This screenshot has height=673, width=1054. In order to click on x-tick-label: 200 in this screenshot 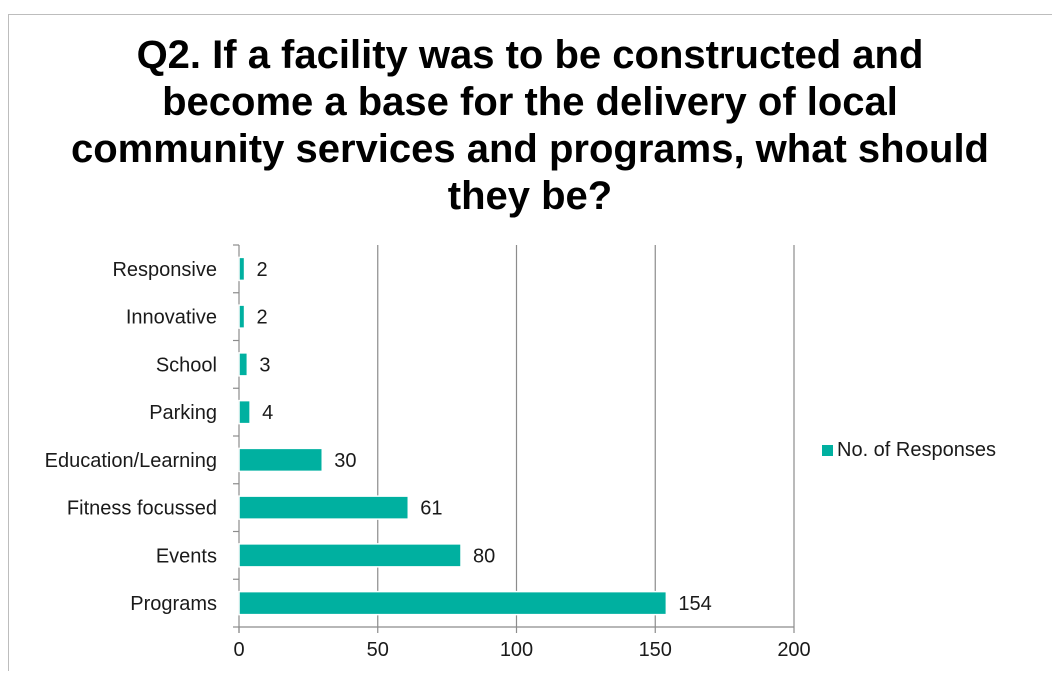, I will do `click(793, 650)`.